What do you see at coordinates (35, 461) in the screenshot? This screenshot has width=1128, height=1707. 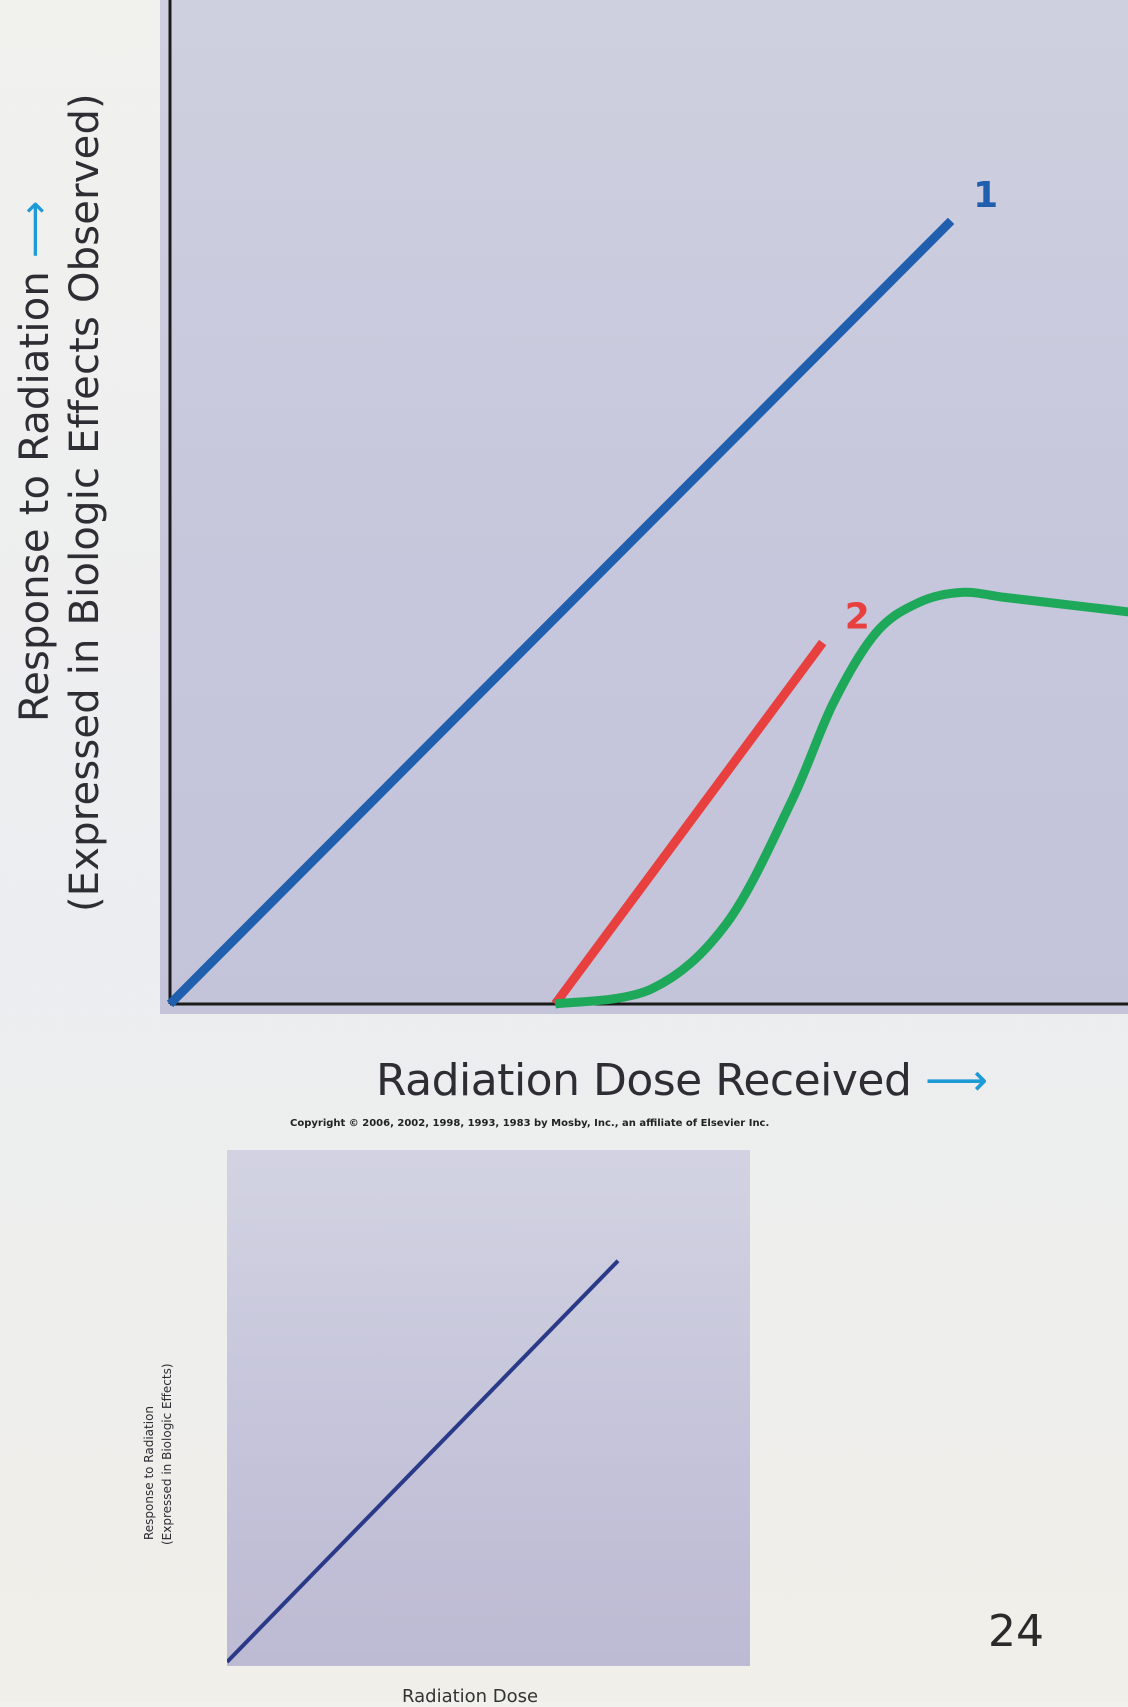 I see `main-y-axis-label-line1: Response to Radiation ⟶` at bounding box center [35, 461].